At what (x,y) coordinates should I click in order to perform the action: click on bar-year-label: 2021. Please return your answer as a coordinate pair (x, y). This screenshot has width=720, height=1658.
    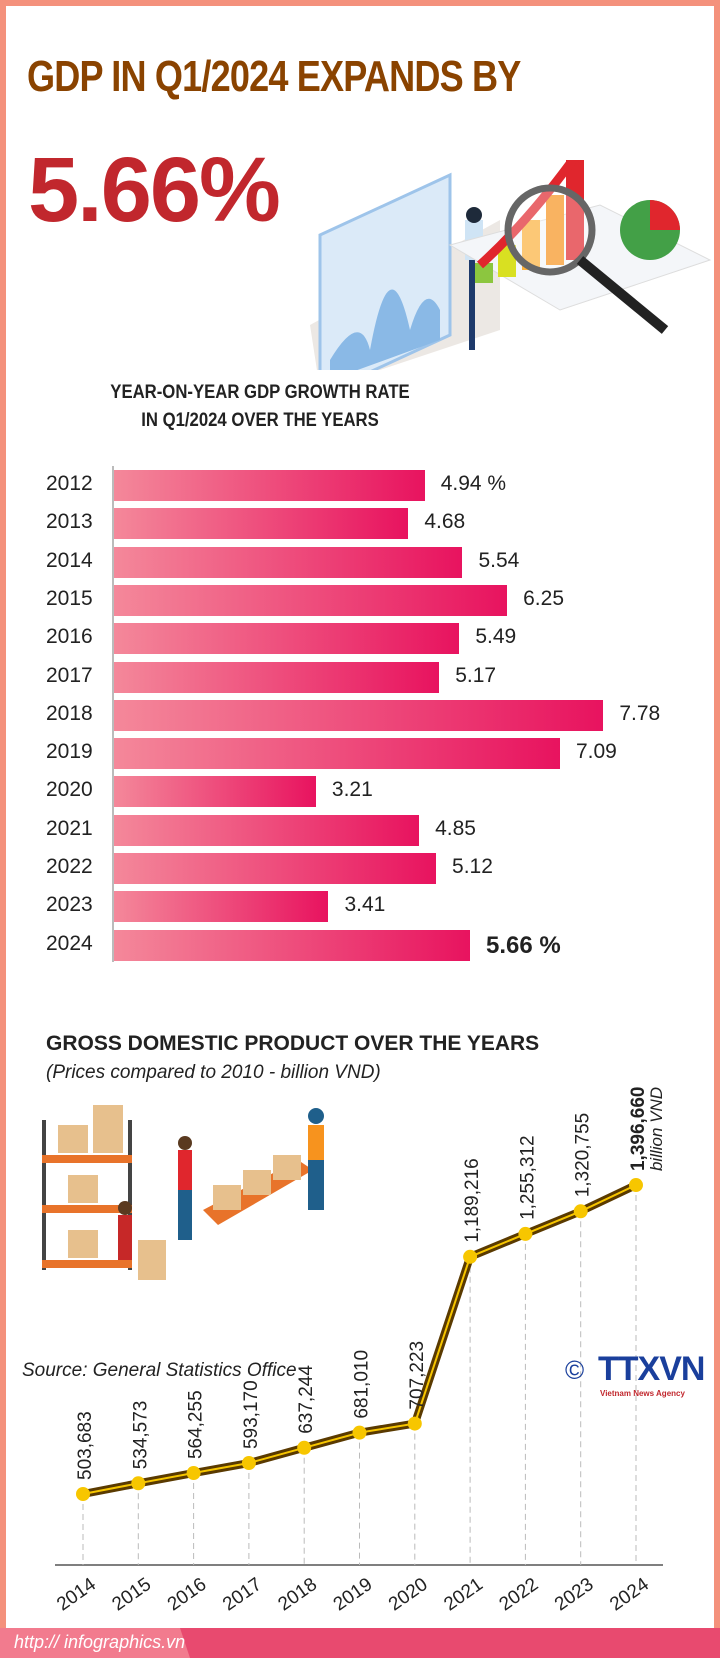
    Looking at the image, I should click on (69, 828).